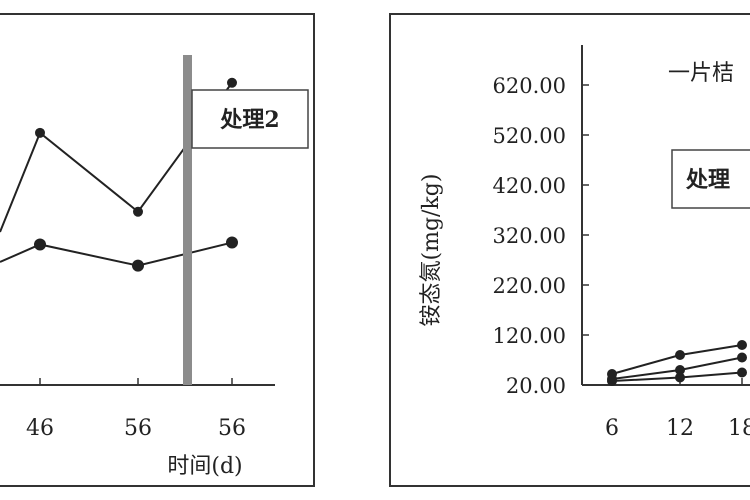 The image size is (750, 500). I want to click on right-y-tick-label: 620.00, so click(529, 86).